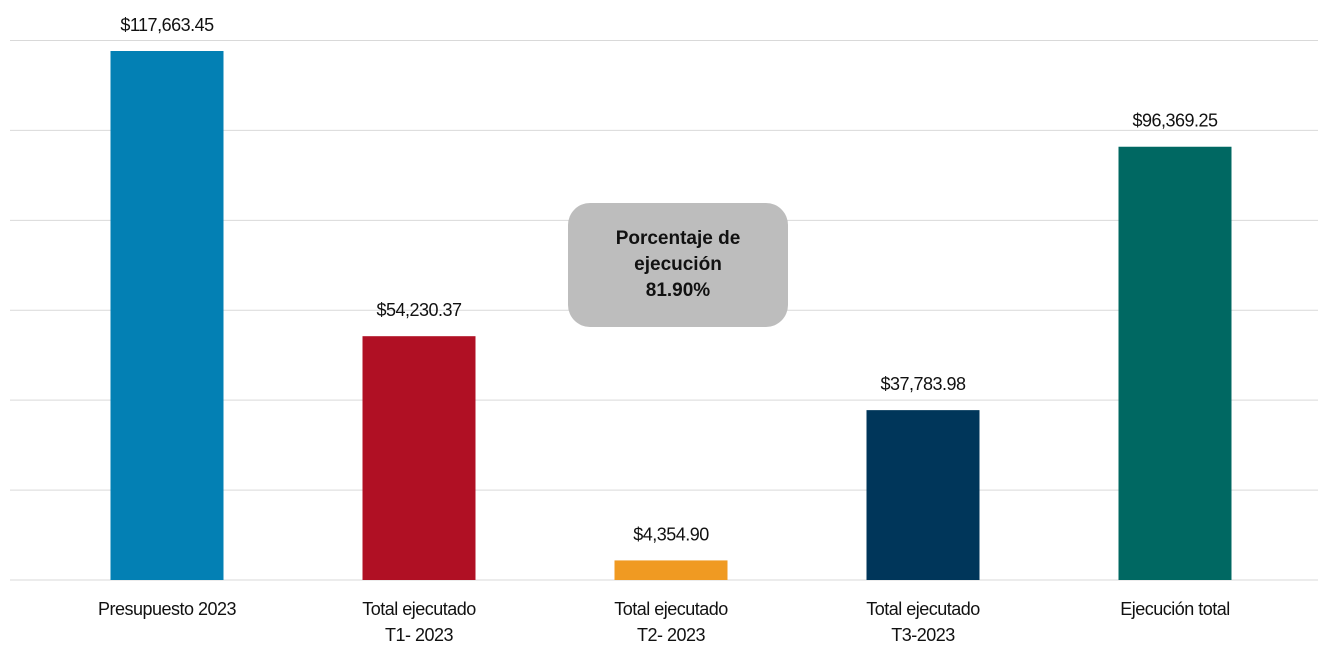 The height and width of the screenshot is (663, 1318). I want to click on x-tick-label-box: Total ejecutado T2- 2023, so click(671, 622).